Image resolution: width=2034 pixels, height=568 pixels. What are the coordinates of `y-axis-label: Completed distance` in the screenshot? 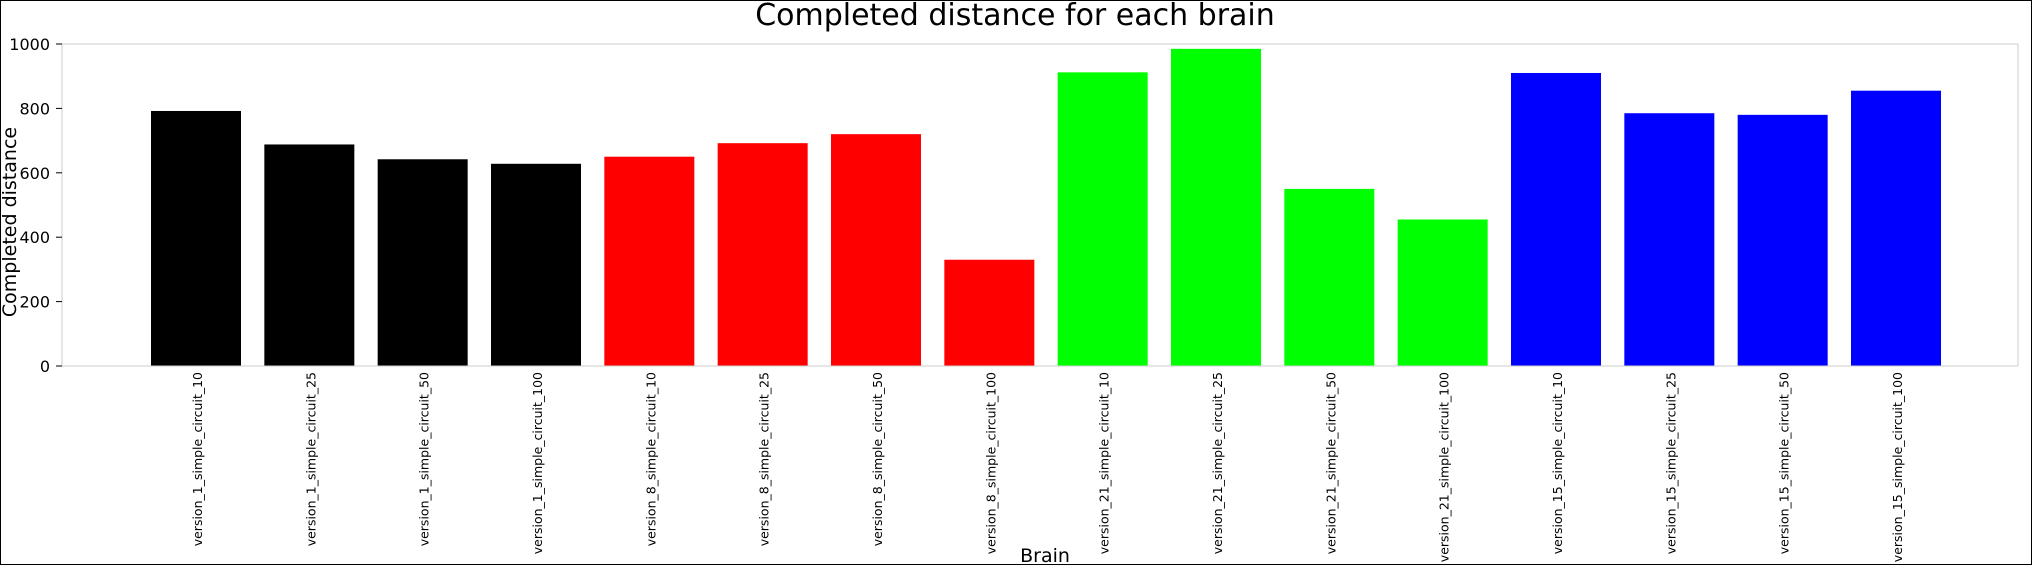 It's located at (10, 222).